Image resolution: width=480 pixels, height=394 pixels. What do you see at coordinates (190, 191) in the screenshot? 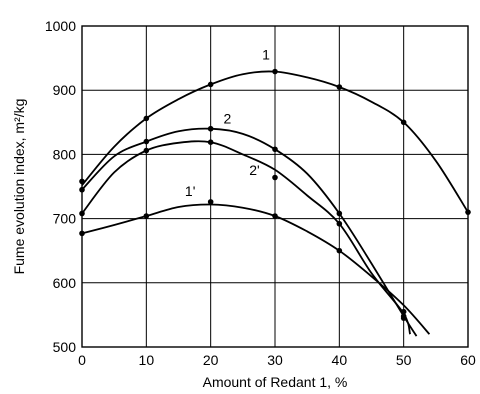
I see `curve-label-1-prime: 1'` at bounding box center [190, 191].